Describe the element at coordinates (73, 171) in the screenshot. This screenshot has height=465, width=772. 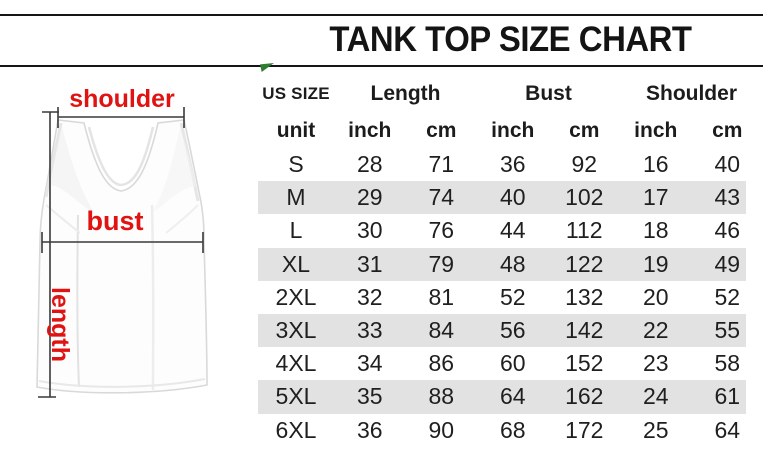
I see `strap-shading-left` at that location.